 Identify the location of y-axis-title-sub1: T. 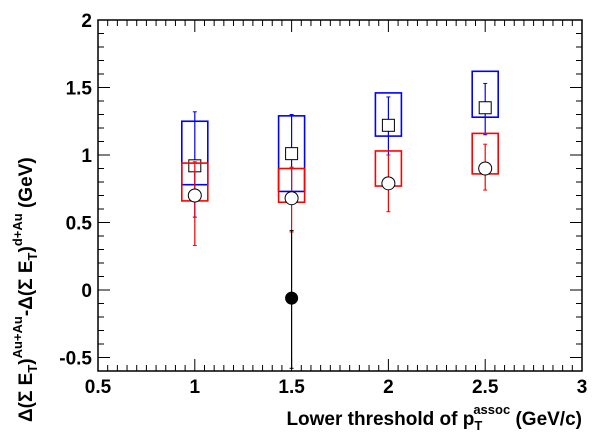
(32, 369).